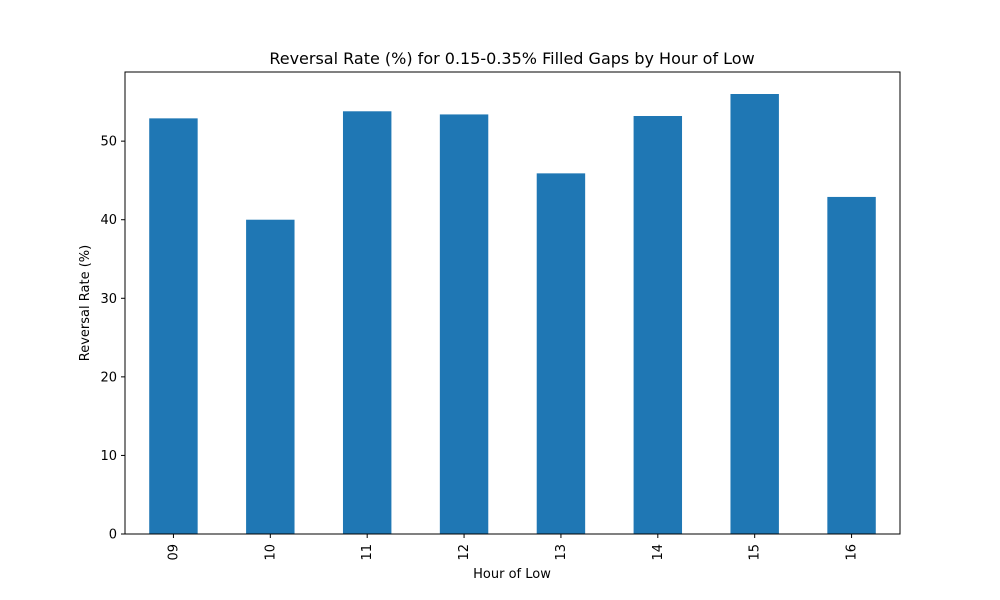 The height and width of the screenshot is (600, 1000). Describe the element at coordinates (173, 552) in the screenshot. I see `x-tick-label-09: 09` at that location.